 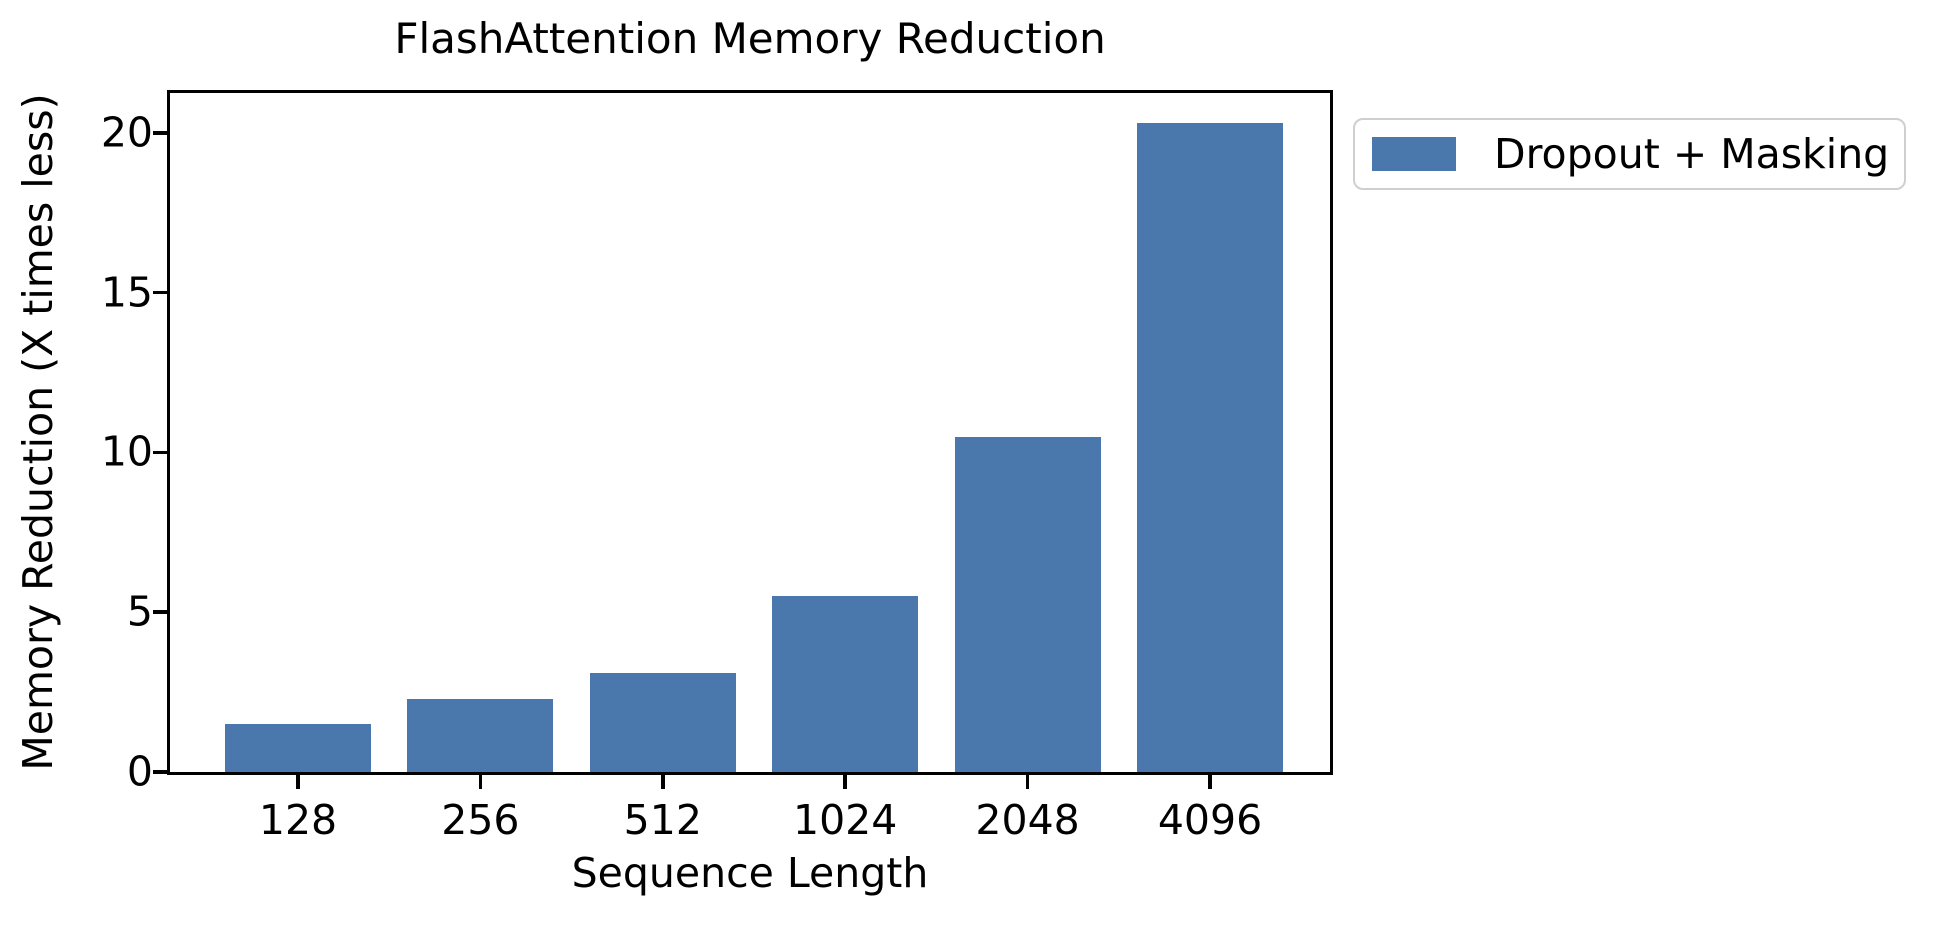 What do you see at coordinates (750, 873) in the screenshot?
I see `x-axis-label: Sequence Length` at bounding box center [750, 873].